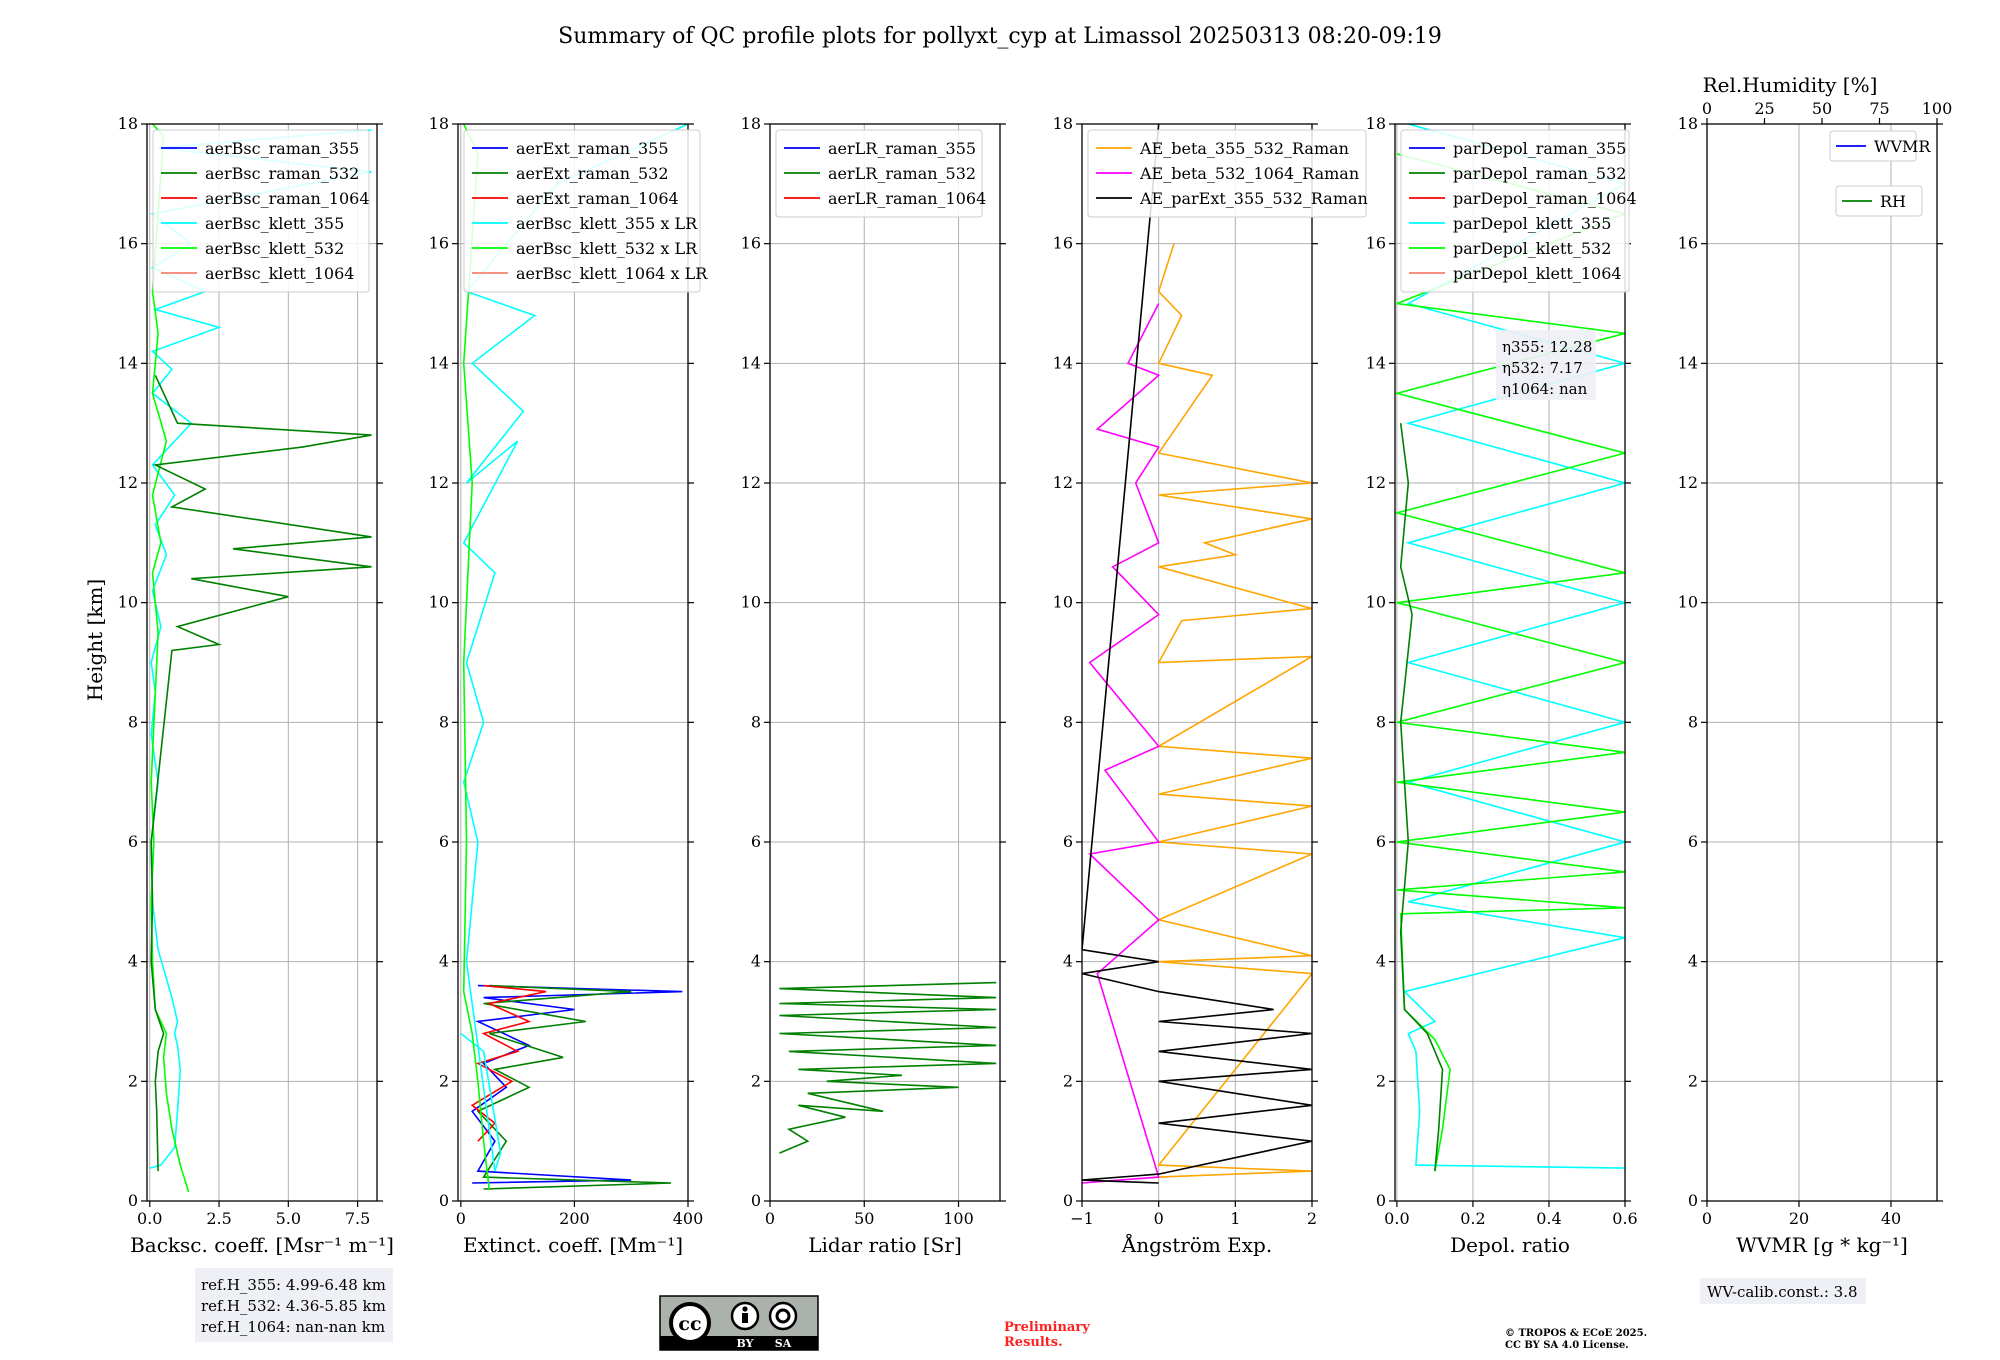 This screenshot has width=2000, height=1360. Describe the element at coordinates (1576, 1333) in the screenshot. I see `copyright-line-1: © TROPOS & ECoE 2025.` at that location.